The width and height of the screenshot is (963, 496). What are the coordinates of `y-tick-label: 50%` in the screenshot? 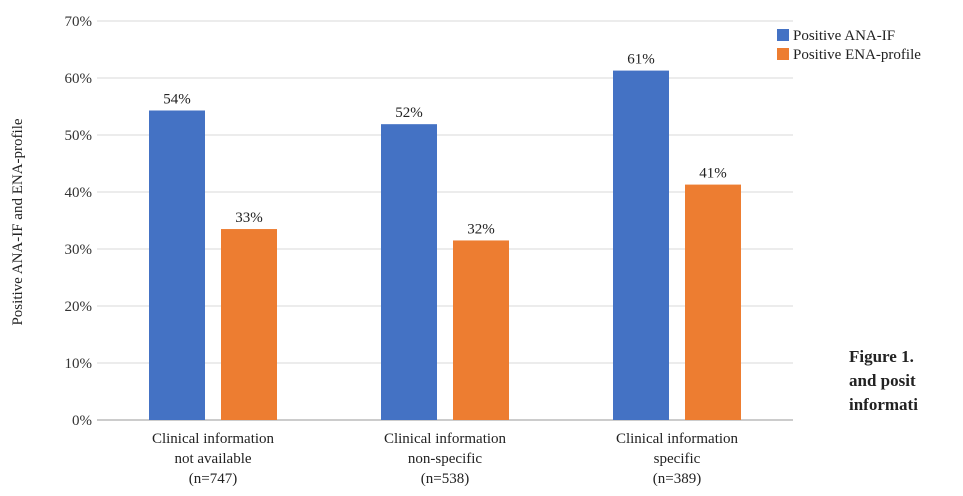 It's located at (79, 136).